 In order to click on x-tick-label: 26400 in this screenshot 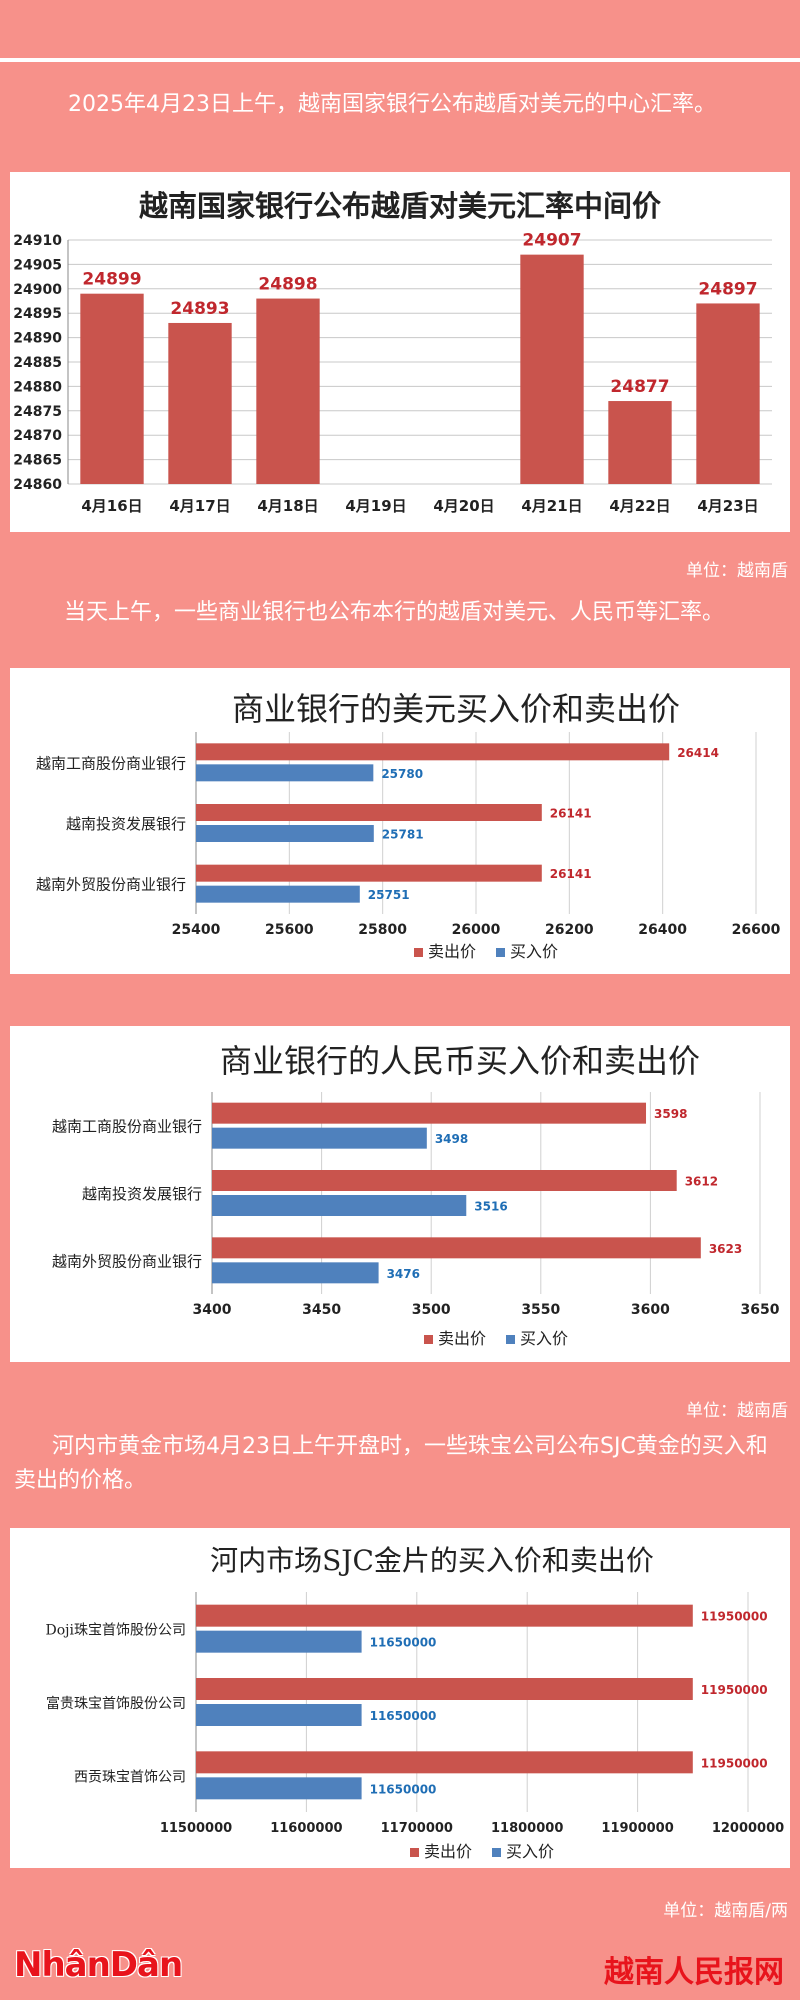, I will do `click(662, 930)`.